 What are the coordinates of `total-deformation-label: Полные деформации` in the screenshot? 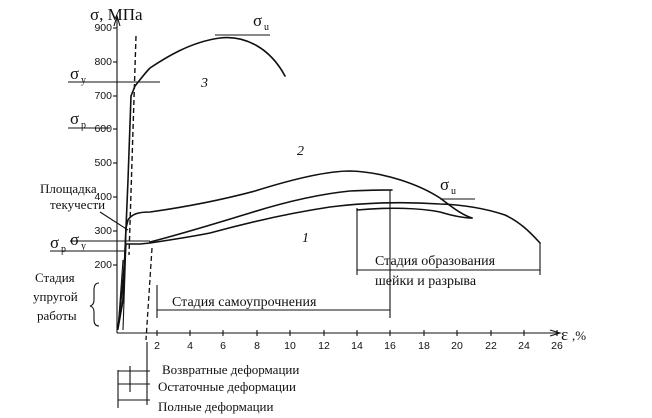 It's located at (216, 406).